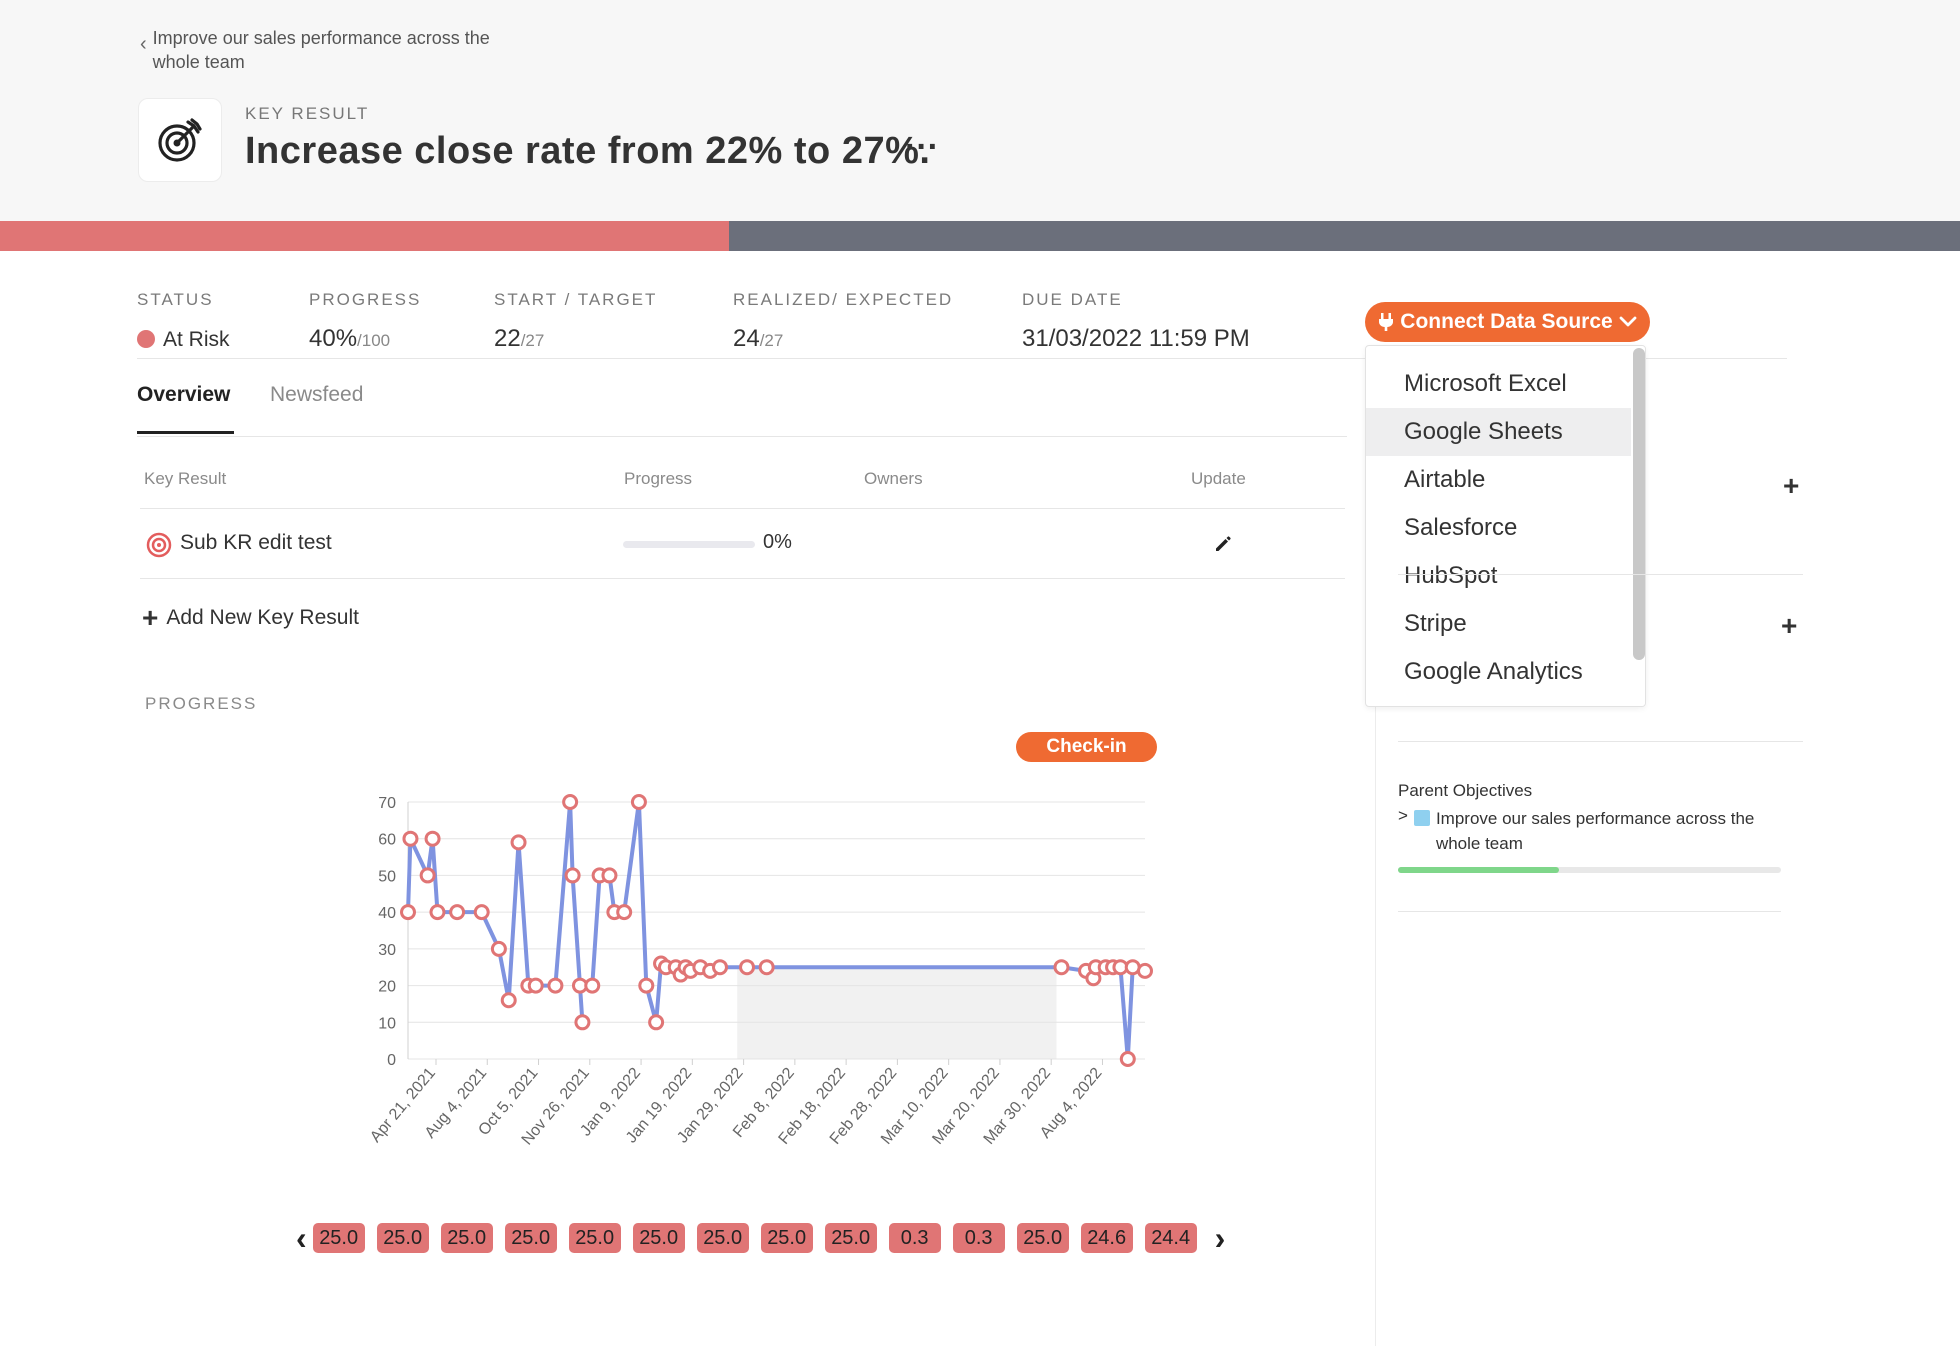 This screenshot has width=1960, height=1346. Describe the element at coordinates (387, 950) in the screenshot. I see `y-tick-label: 30` at that location.